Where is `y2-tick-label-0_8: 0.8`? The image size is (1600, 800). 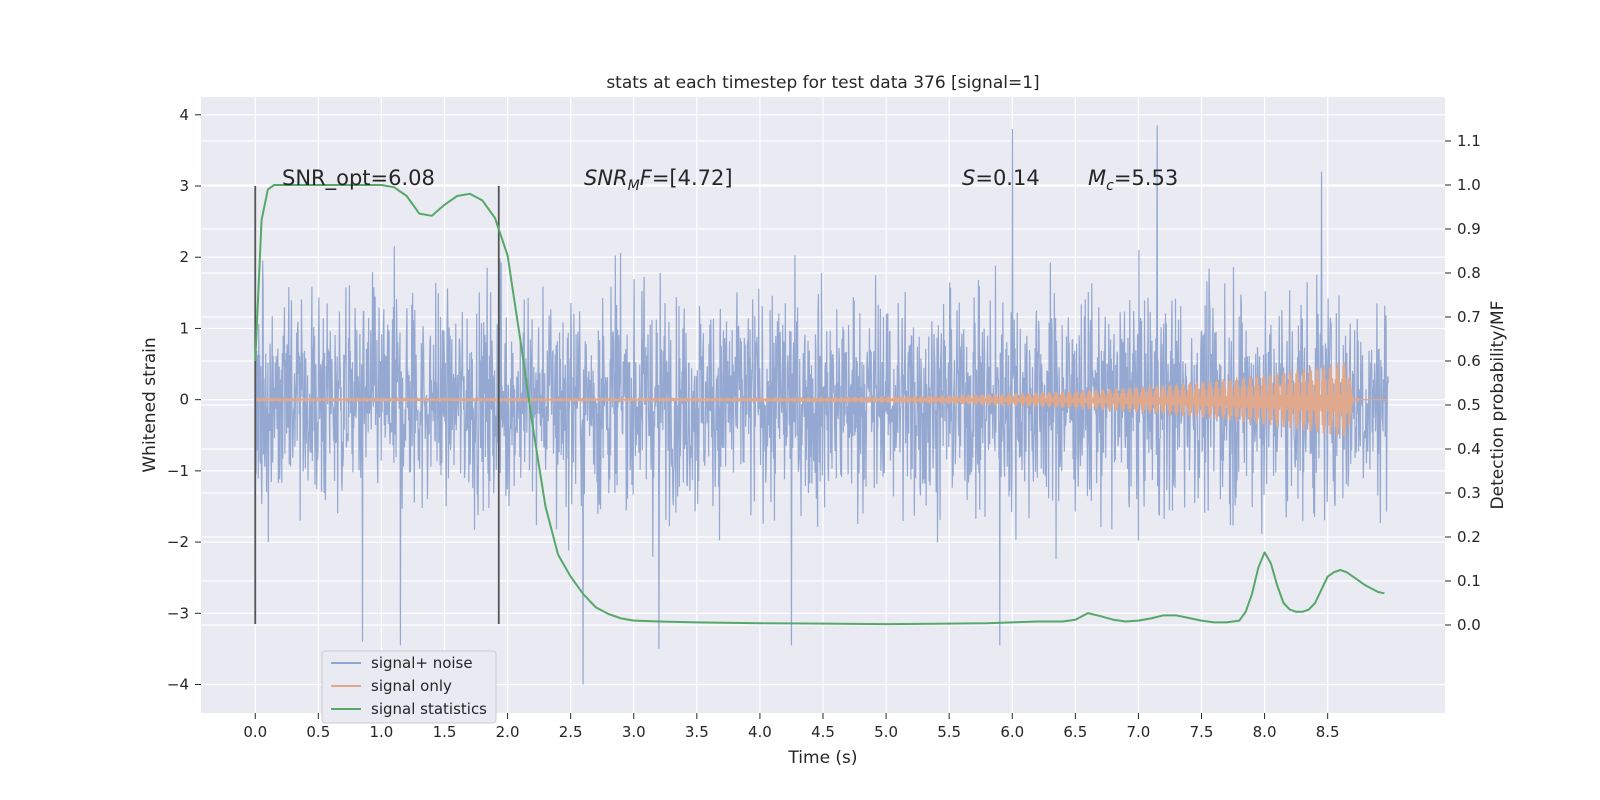 y2-tick-label-0_8: 0.8 is located at coordinates (1469, 273).